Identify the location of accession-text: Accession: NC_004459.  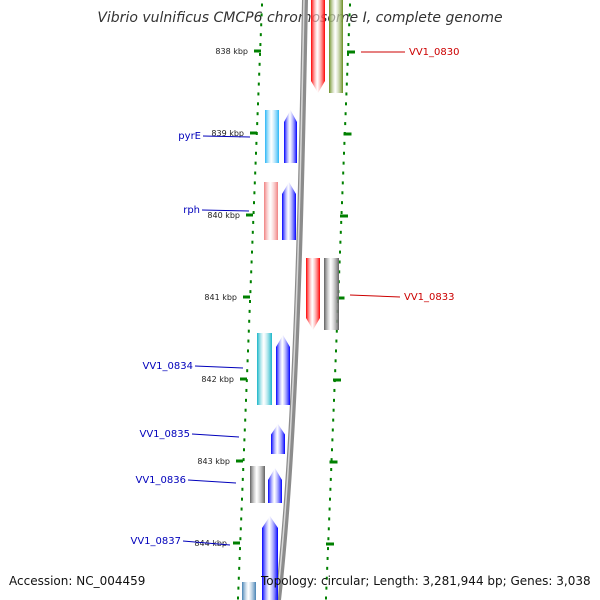
(77, 581).